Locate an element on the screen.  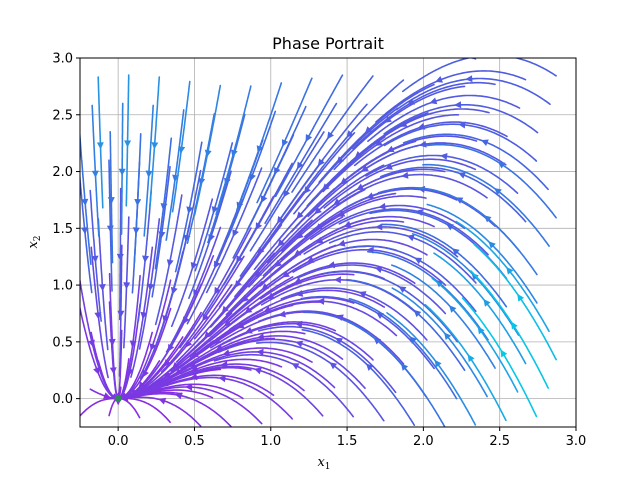
equilibrium-layer is located at coordinates (118, 399).